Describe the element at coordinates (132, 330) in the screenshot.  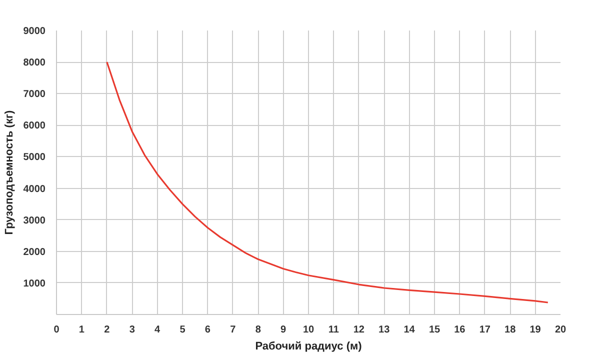
I see `x-tick-label: 3` at that location.